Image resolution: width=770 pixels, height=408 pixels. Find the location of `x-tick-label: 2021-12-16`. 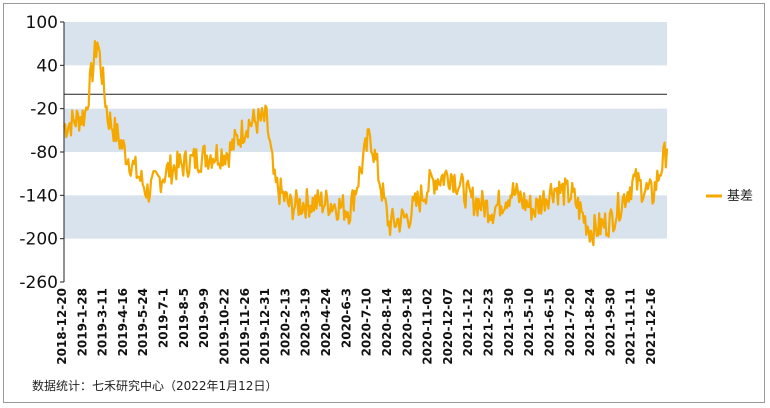

x-tick-label: 2021-12-16 is located at coordinates (651, 326).